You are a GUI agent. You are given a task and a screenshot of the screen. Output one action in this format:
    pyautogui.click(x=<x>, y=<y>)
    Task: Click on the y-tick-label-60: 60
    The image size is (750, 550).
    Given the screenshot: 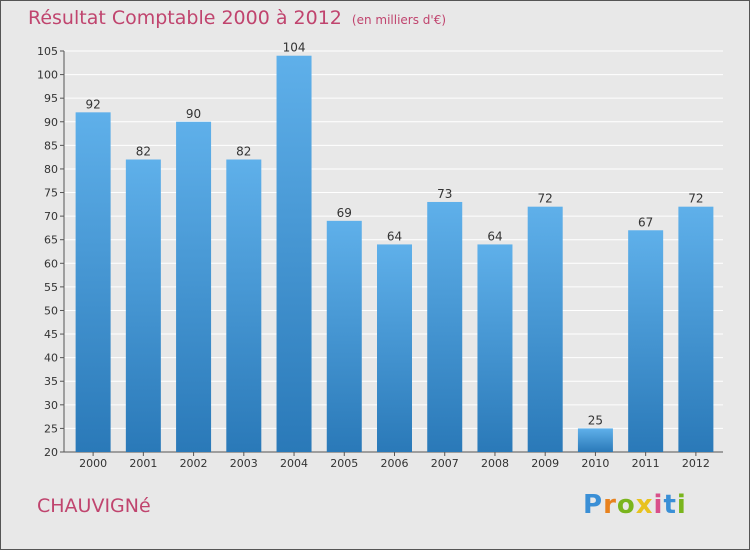 What is the action you would take?
    pyautogui.click(x=51, y=263)
    